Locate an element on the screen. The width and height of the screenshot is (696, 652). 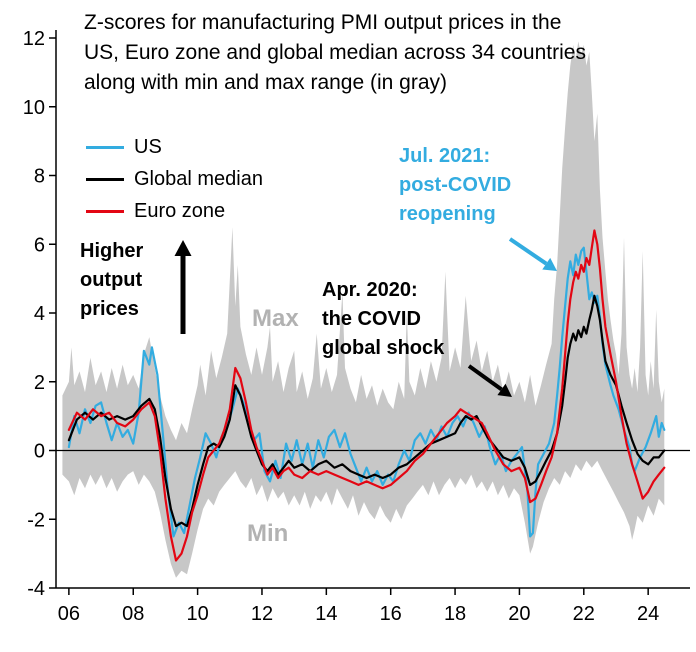
annotation-higher-line2: output is located at coordinates (111, 280).